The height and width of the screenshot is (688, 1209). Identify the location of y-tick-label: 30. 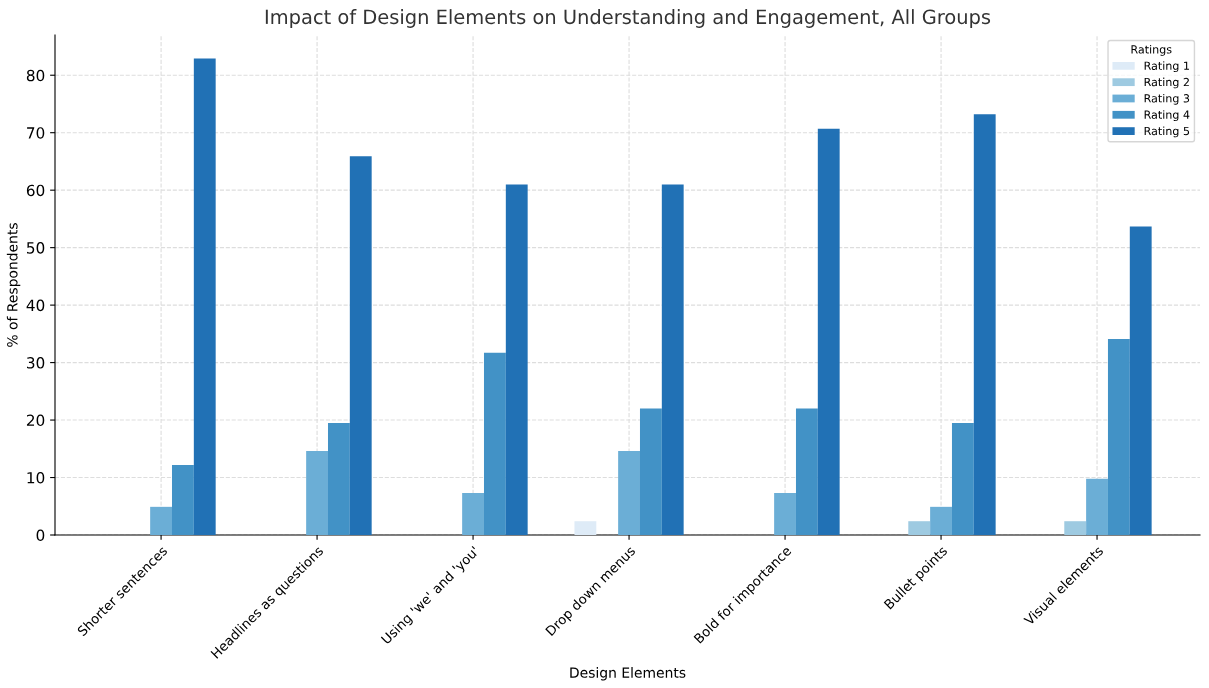
(36, 363).